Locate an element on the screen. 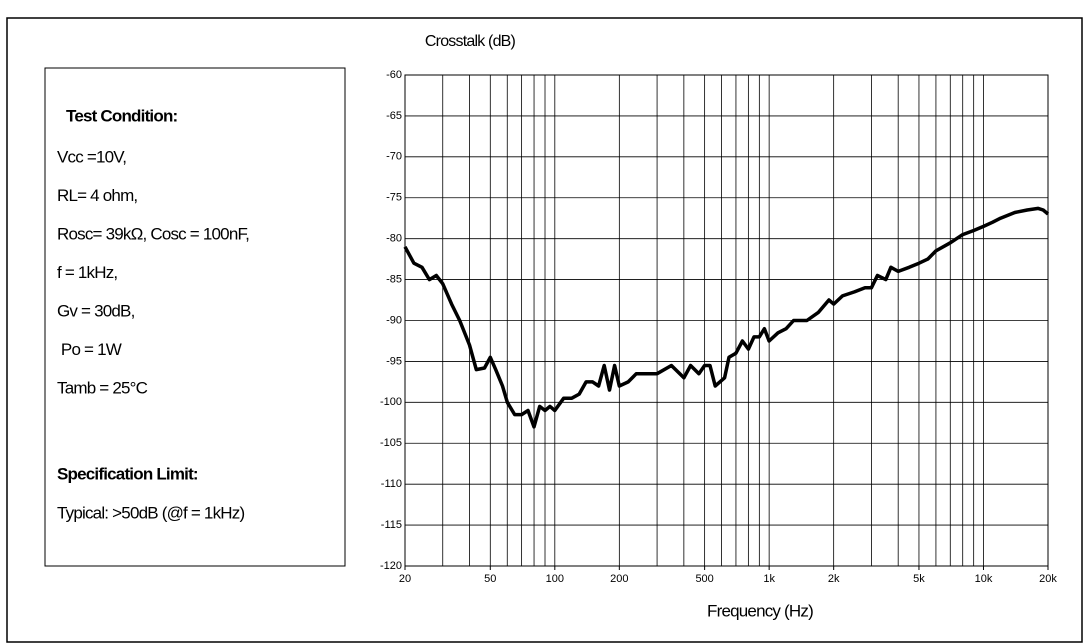 The image size is (1084, 643). limit-heading: Specification Limit: is located at coordinates (127, 473).